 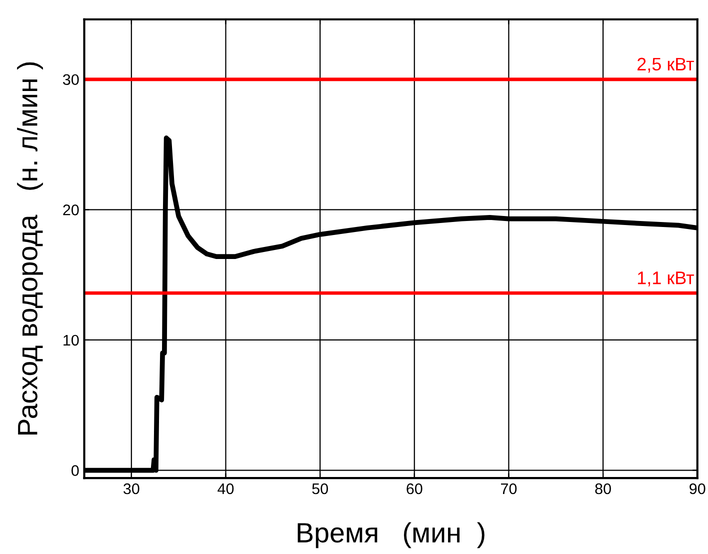 I want to click on x-tick-label: 60, so click(x=414, y=488).